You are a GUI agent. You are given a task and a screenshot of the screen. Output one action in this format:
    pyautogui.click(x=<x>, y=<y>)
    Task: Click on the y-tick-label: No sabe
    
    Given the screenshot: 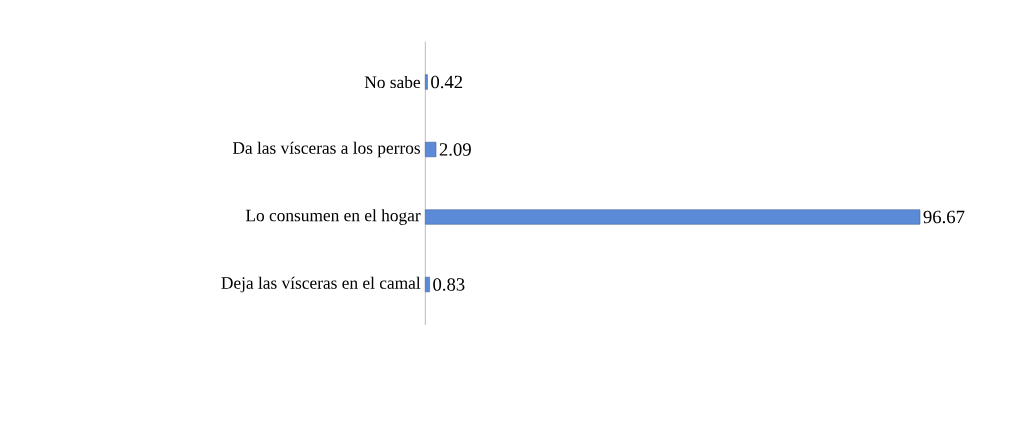 What is the action you would take?
    pyautogui.click(x=392, y=82)
    